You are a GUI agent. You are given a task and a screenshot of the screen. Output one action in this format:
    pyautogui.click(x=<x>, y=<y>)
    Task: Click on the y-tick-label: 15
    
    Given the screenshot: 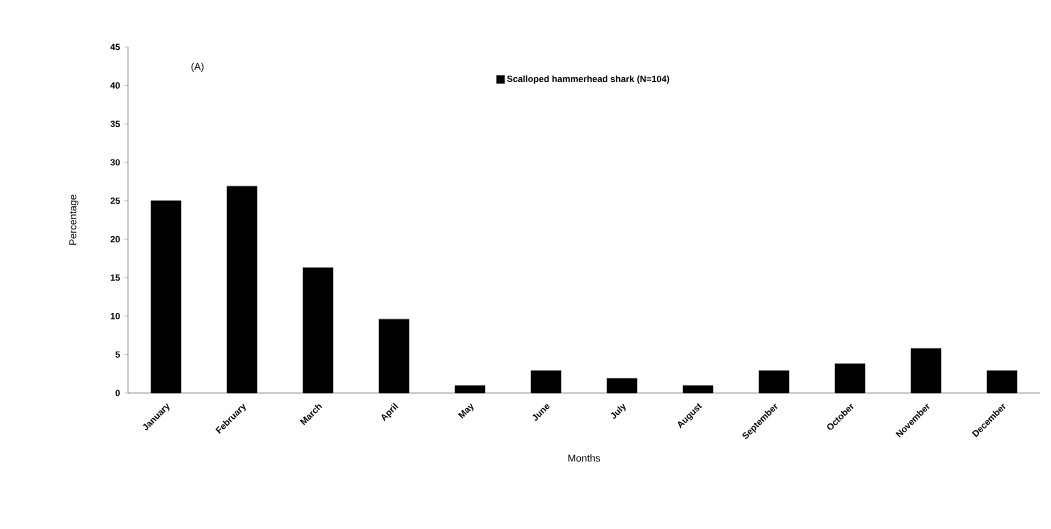 What is the action you would take?
    pyautogui.click(x=115, y=277)
    